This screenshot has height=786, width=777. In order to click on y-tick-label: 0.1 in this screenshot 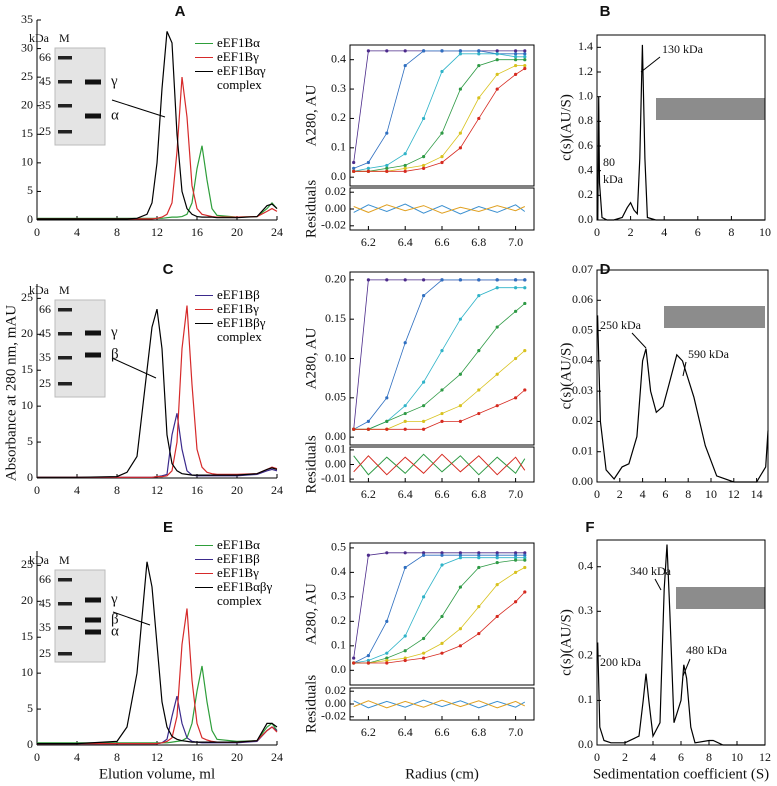, I will do `click(338, 645)`.